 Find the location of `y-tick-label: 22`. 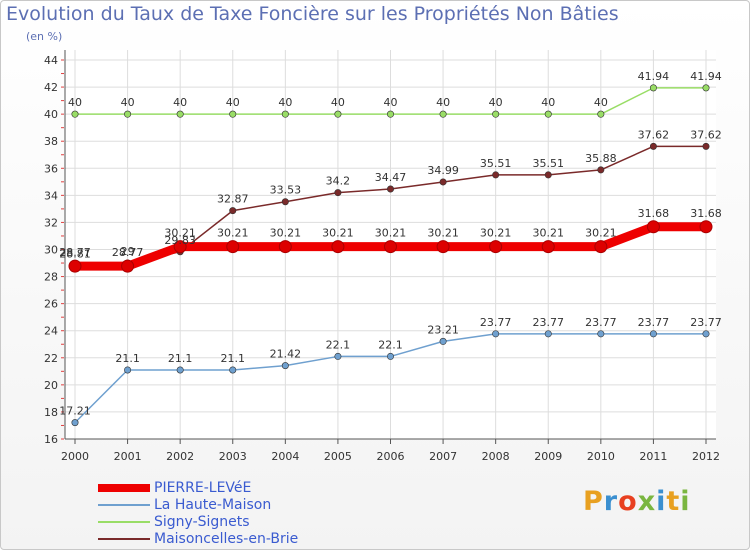

y-tick-label: 22 is located at coordinates (51, 358).